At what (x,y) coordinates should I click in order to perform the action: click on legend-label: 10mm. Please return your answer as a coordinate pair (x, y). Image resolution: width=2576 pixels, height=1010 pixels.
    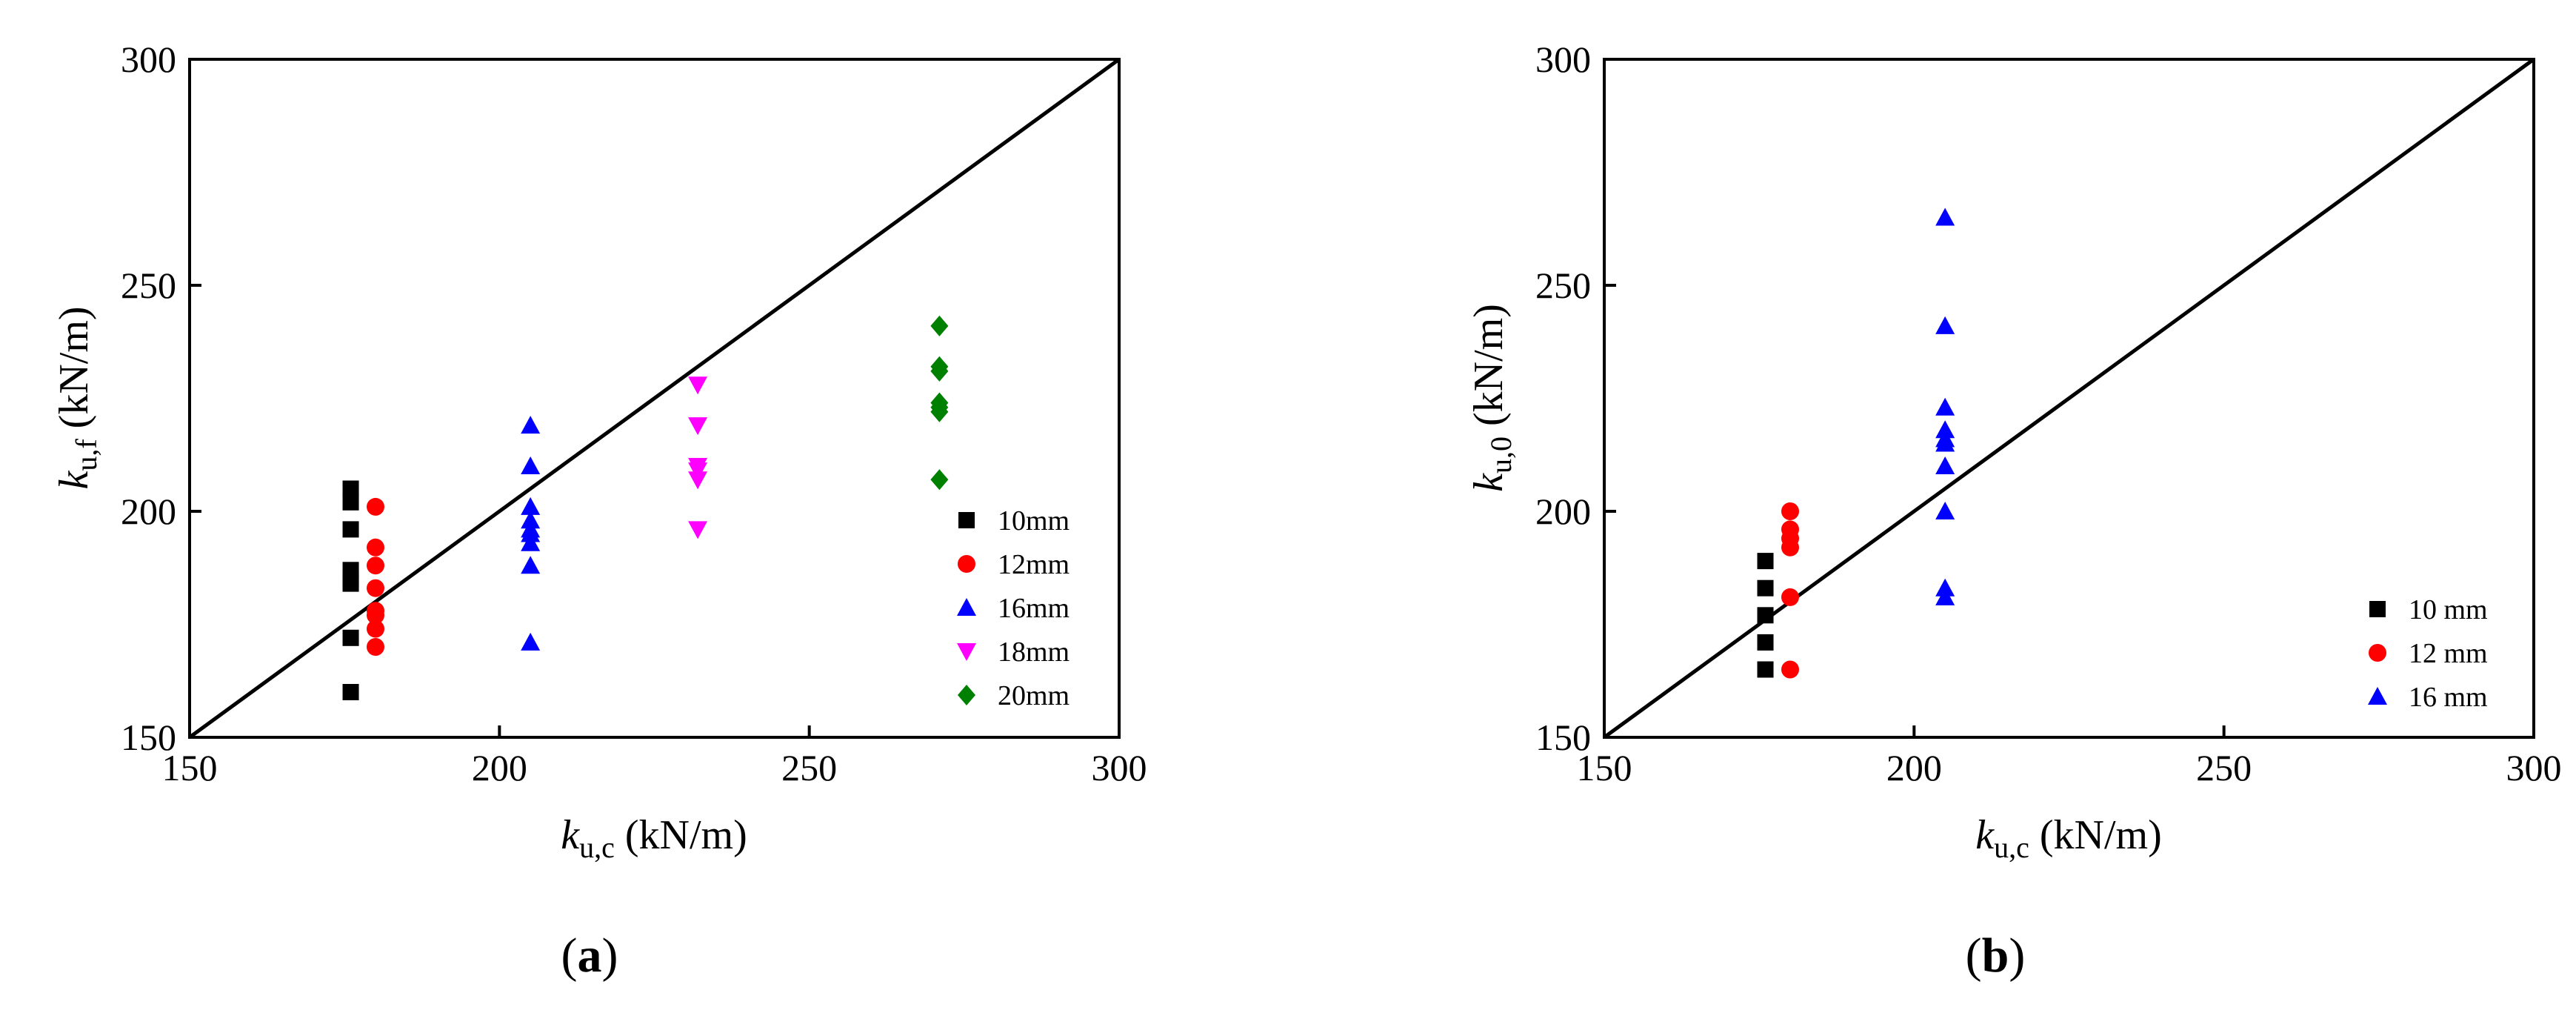
    Looking at the image, I should click on (1034, 520).